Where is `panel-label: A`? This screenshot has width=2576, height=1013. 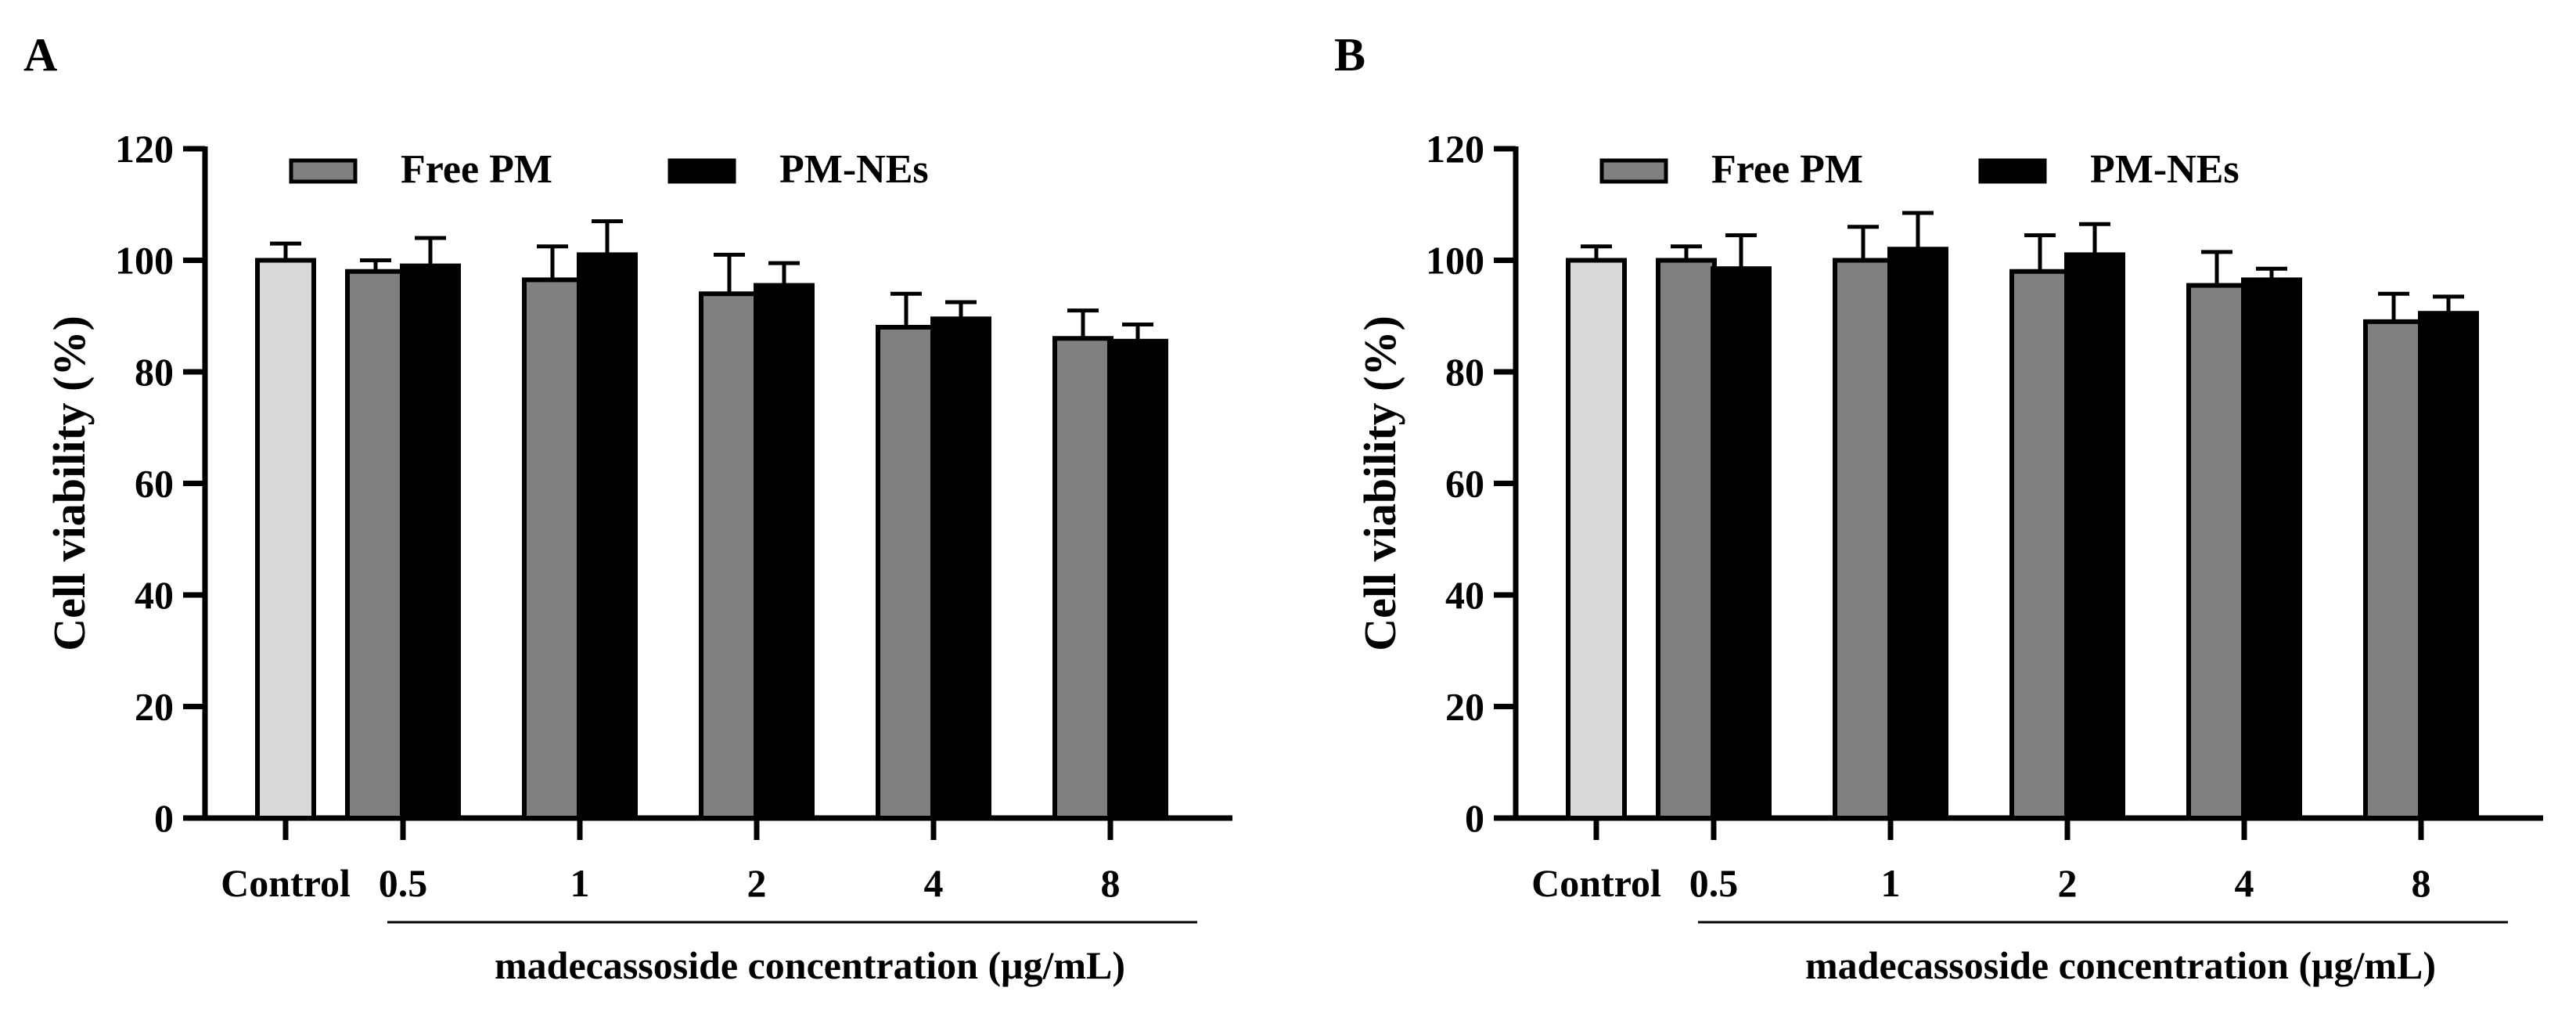 panel-label: A is located at coordinates (40, 55).